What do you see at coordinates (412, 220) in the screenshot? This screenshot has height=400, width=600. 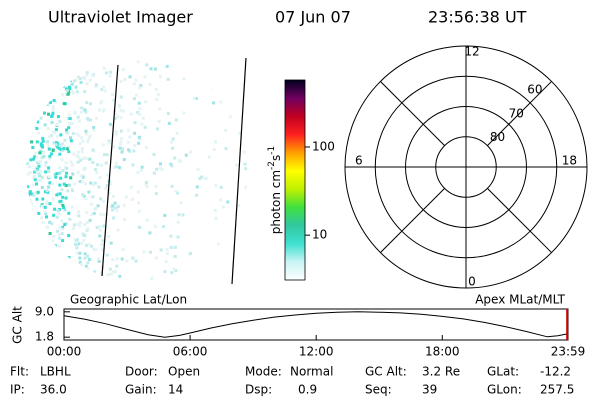 I see `diagonal` at bounding box center [412, 220].